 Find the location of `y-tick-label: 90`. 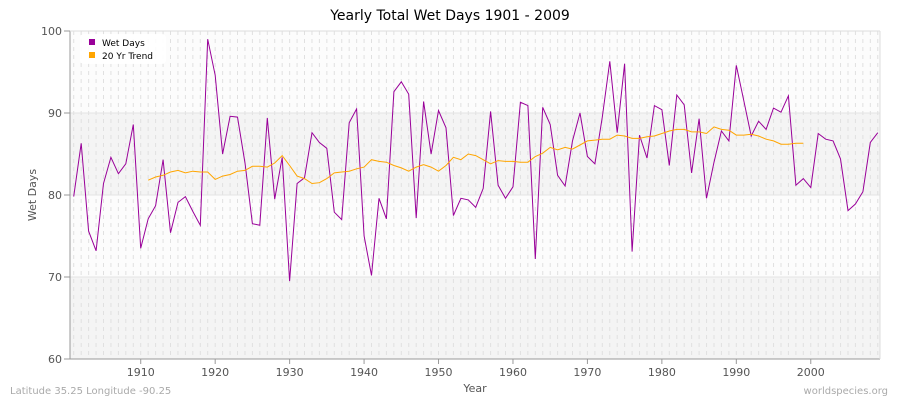

y-tick-label: 90 is located at coordinates (55, 113).